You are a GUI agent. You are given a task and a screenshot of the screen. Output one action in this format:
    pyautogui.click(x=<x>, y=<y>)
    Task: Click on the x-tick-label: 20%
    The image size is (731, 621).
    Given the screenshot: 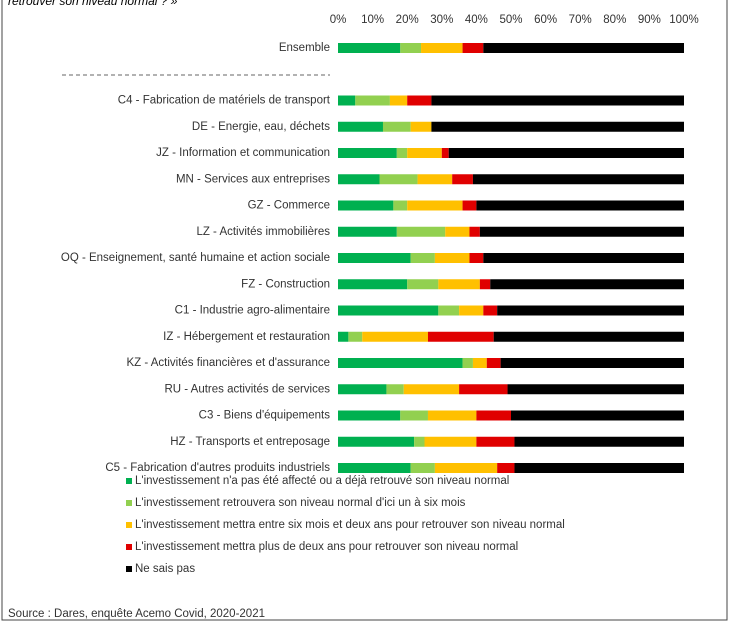 What is the action you would take?
    pyautogui.click(x=407, y=20)
    